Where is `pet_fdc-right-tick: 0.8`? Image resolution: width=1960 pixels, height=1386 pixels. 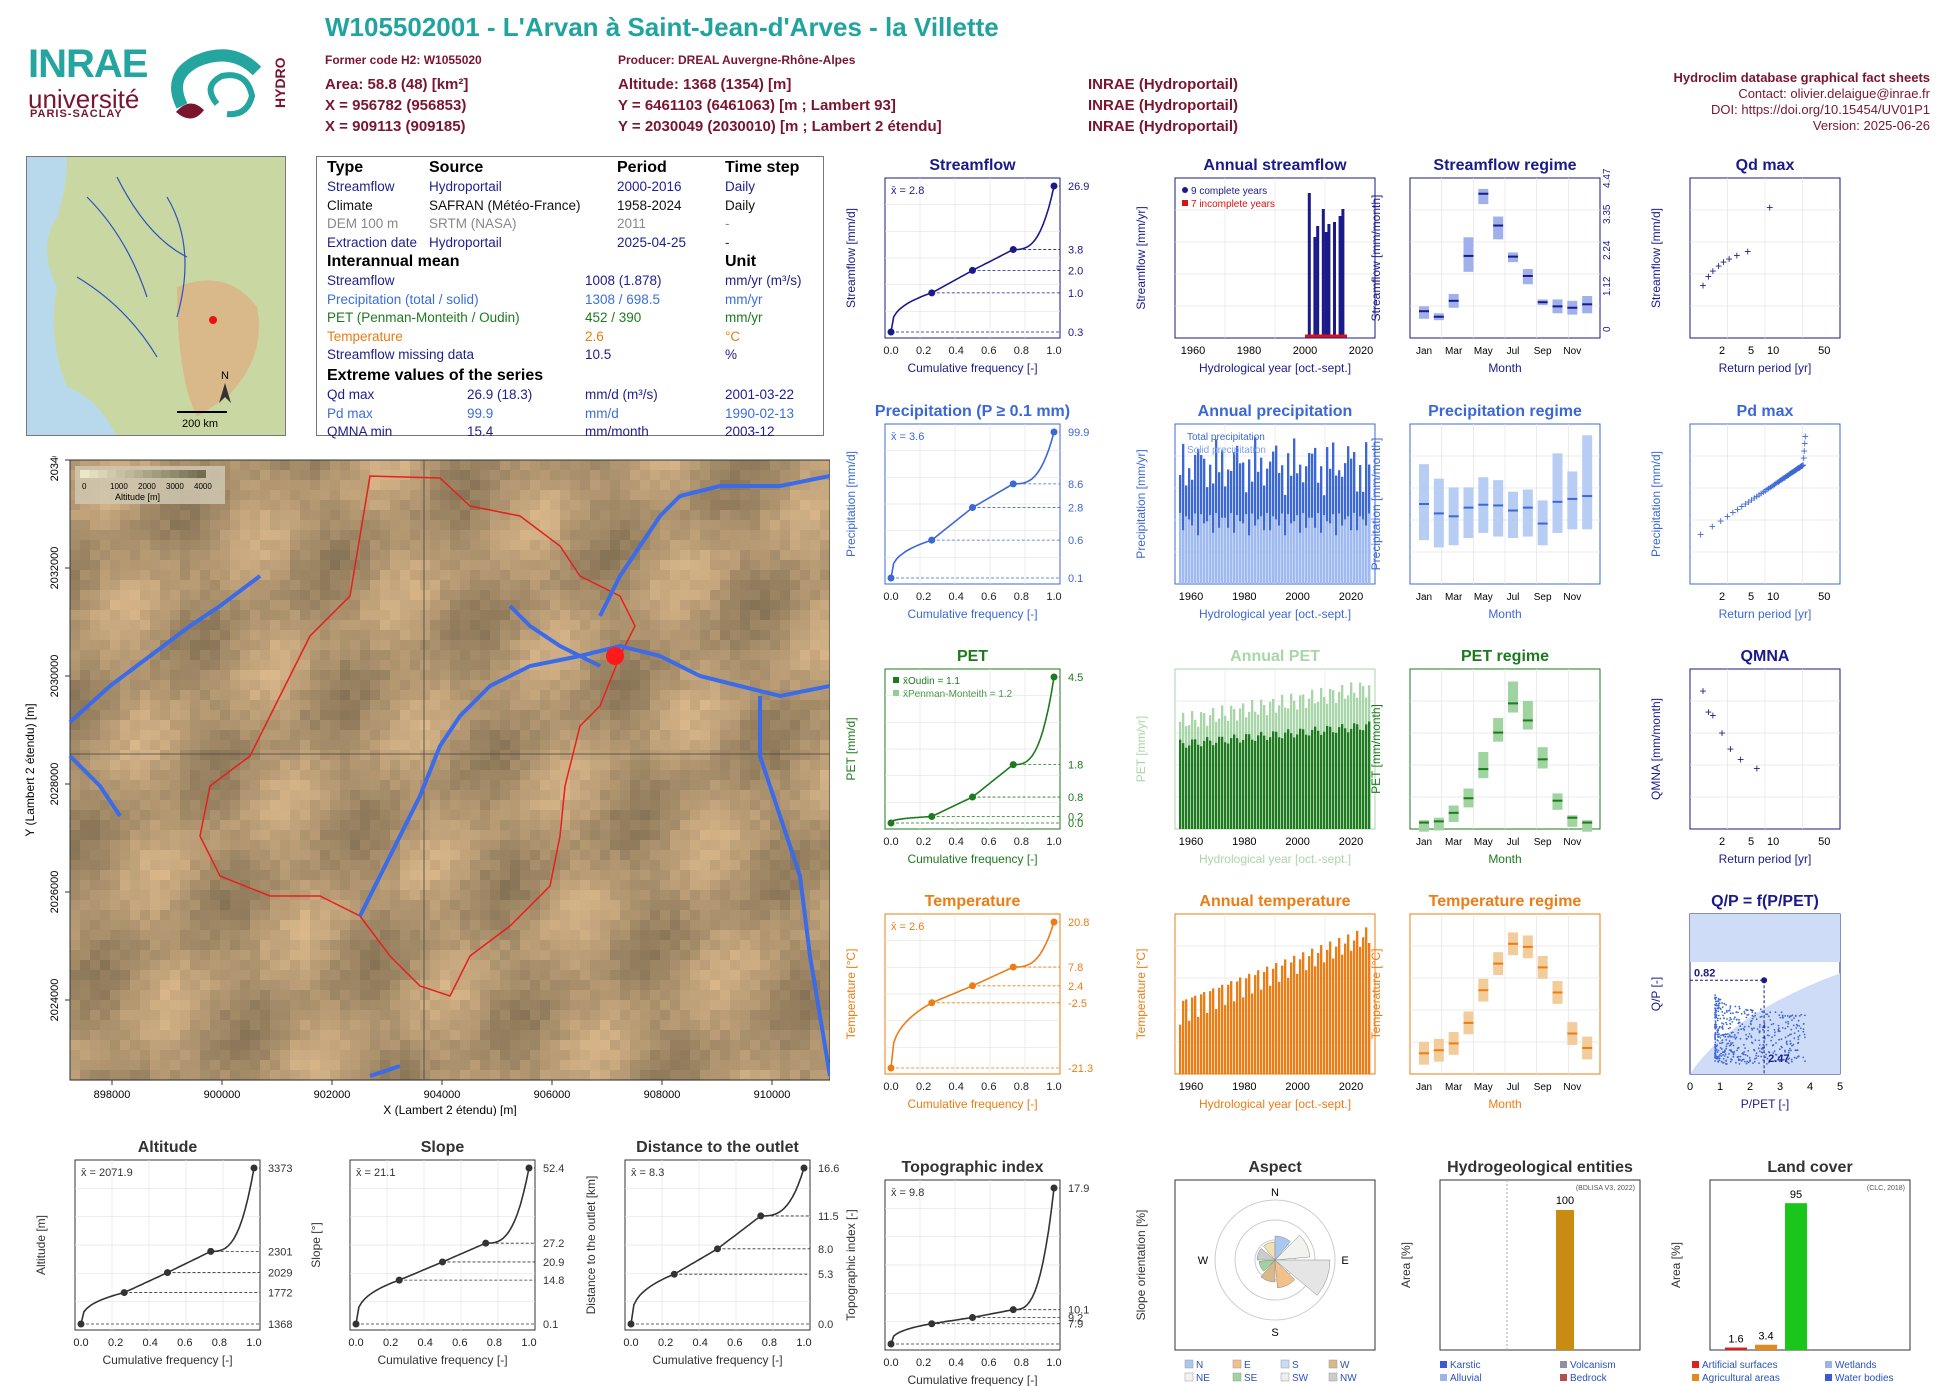
pet_fdc-right-tick: 0.8 is located at coordinates (1075, 798).